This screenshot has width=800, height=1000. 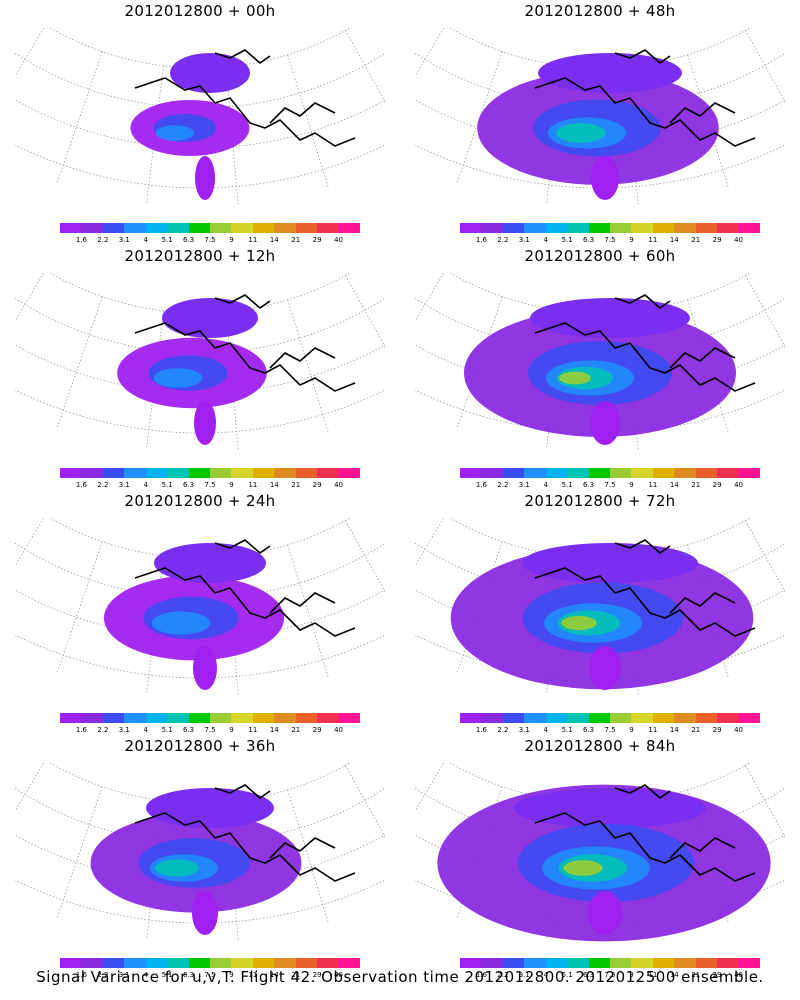 What do you see at coordinates (200, 256) in the screenshot?
I see `panel-title: 2012012800 + 12h` at bounding box center [200, 256].